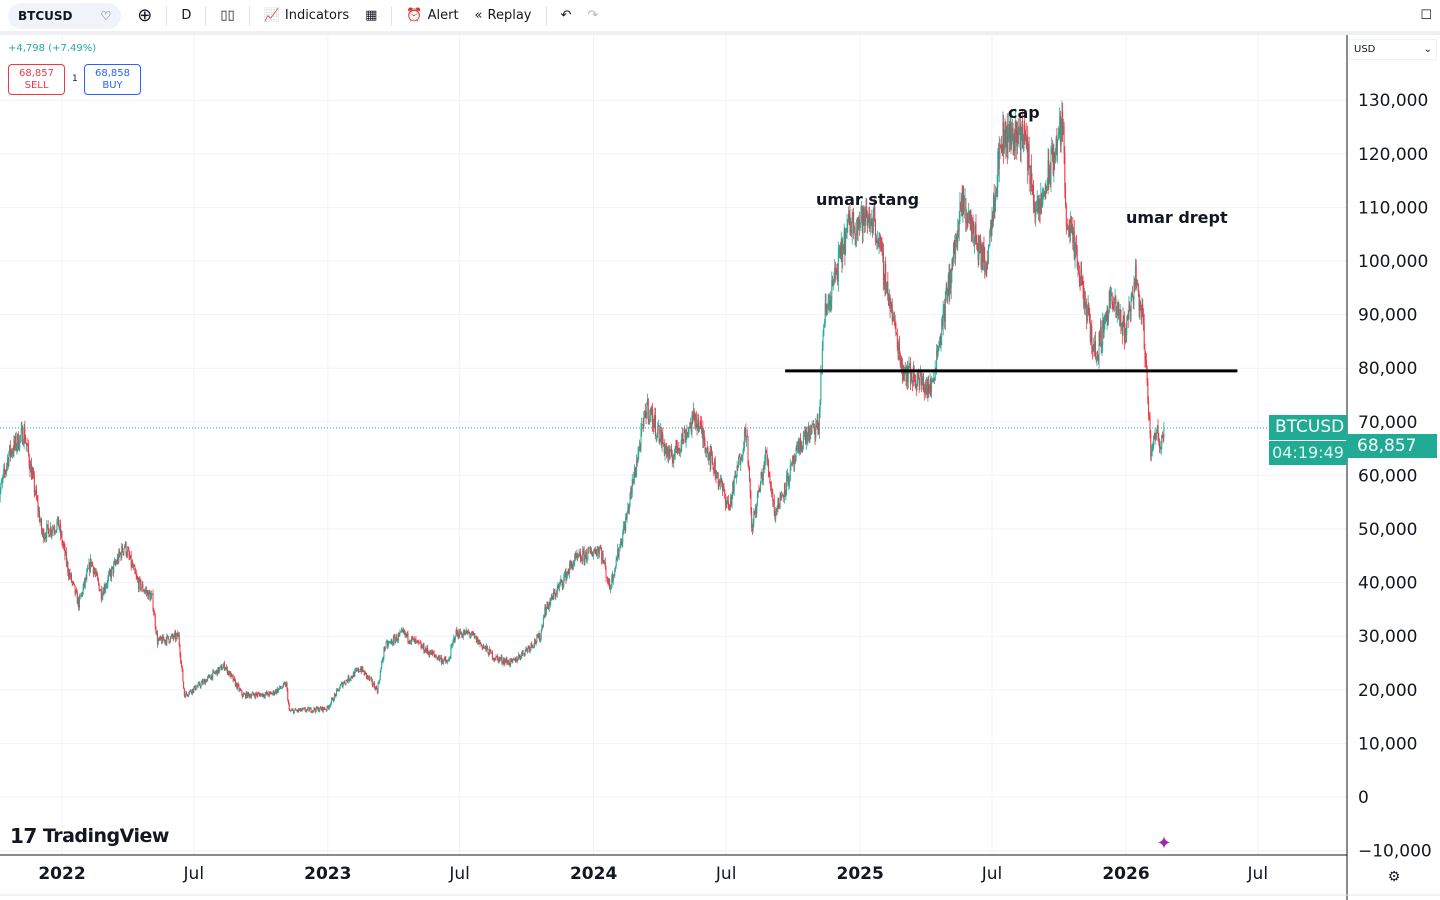  What do you see at coordinates (1024, 112) in the screenshot?
I see `annotation-cap: cap` at bounding box center [1024, 112].